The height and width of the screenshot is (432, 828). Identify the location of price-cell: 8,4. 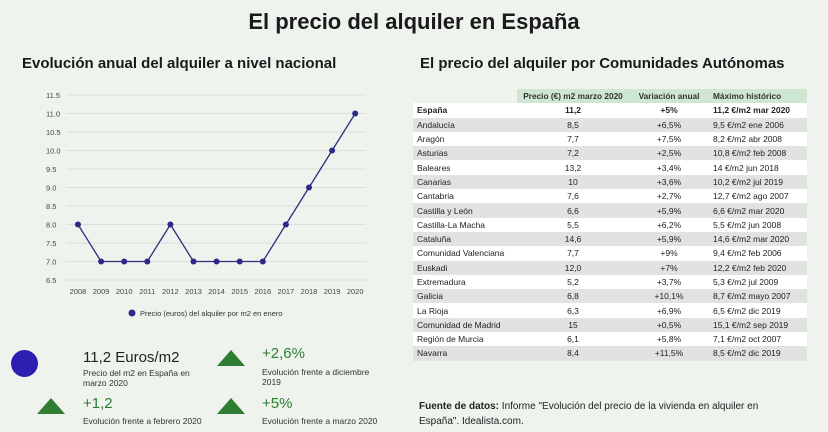
(573, 353).